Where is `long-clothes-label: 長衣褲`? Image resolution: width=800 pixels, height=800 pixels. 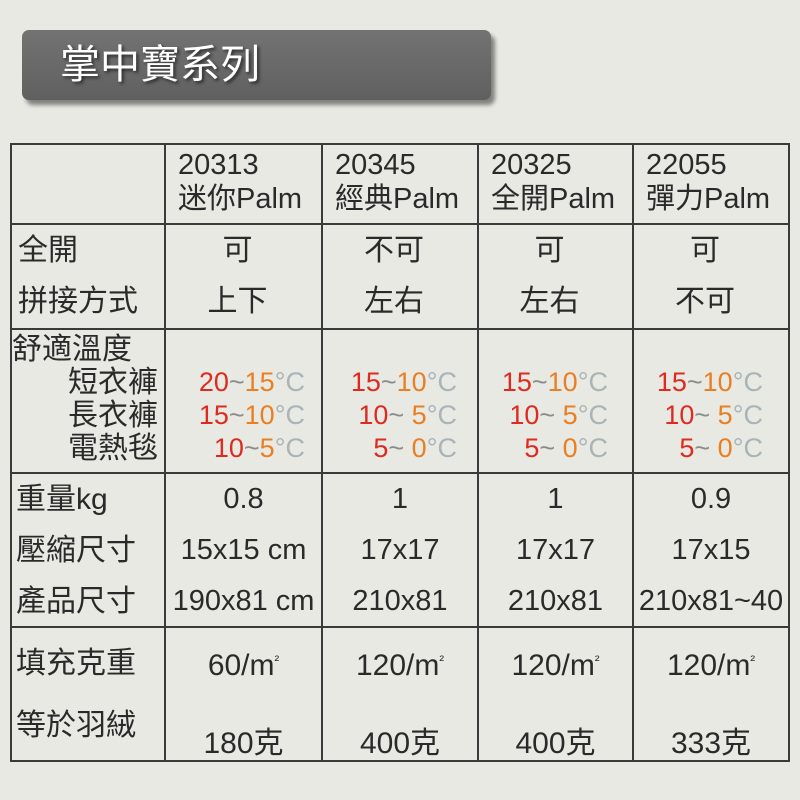 long-clothes-label: 長衣褲 is located at coordinates (113, 415).